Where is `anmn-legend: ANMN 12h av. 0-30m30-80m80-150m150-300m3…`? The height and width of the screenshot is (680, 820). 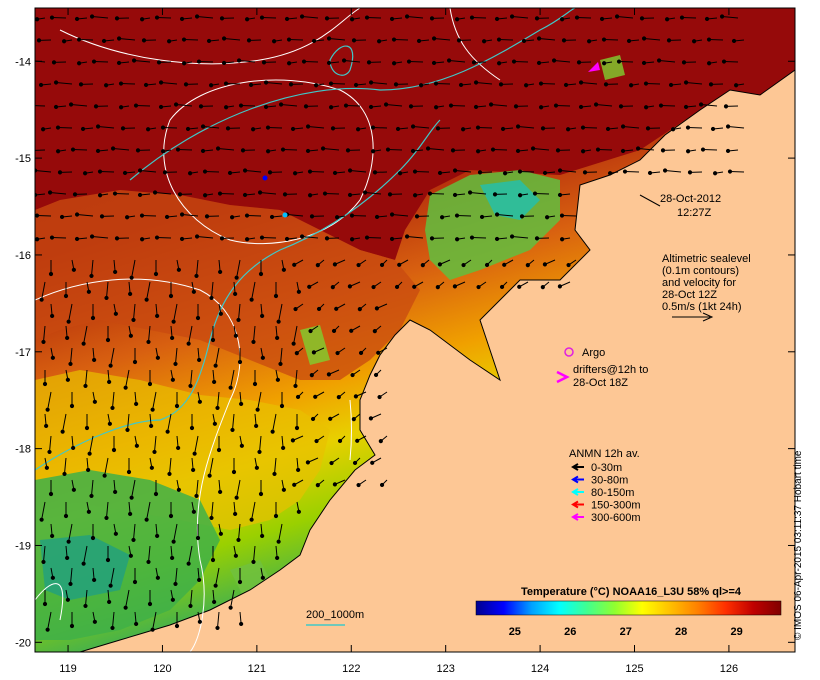
anmn-legend: ANMN 12h av. 0-30m30-80m80-150m150-300m3… is located at coordinates (605, 486).